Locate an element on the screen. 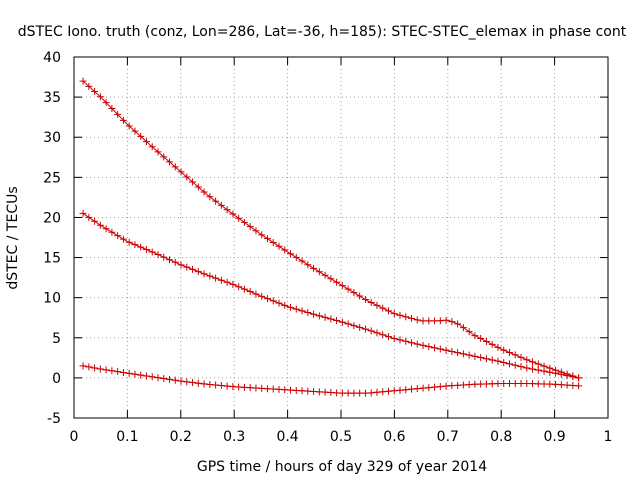  x-tick-label: 0.1 is located at coordinates (127, 437).